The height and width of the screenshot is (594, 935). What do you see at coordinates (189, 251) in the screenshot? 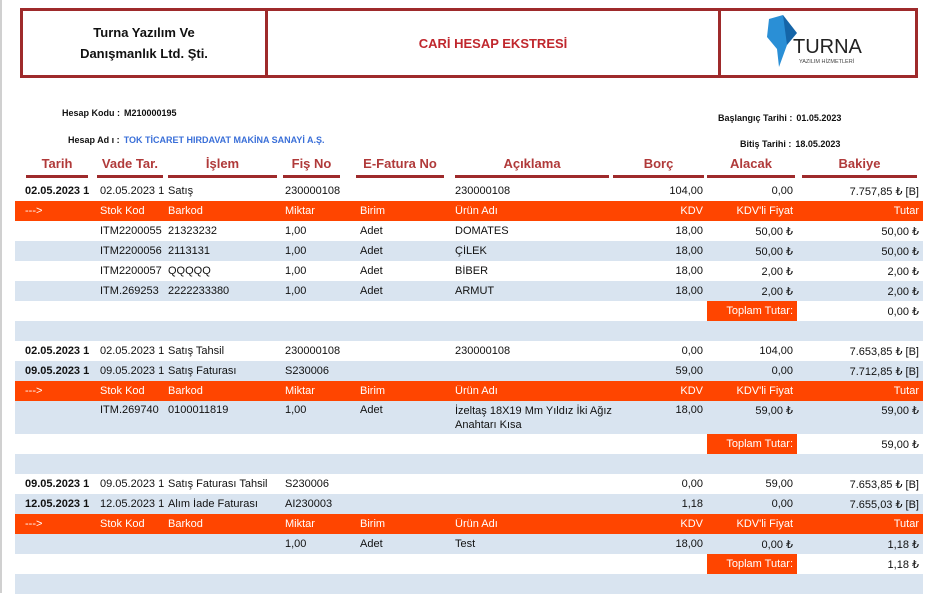
I see `cell-islem: 2113131` at bounding box center [189, 251].